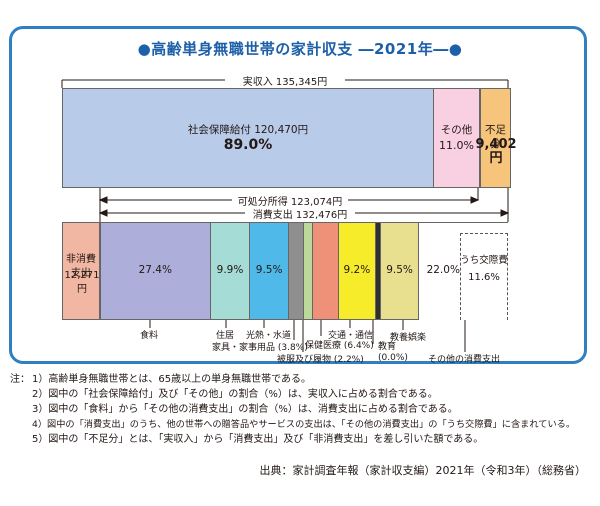 Image resolution: width=600 pixels, height=506 pixels. I want to click on disposable-income-label: 可処分所得 123,074円, so click(290, 202).